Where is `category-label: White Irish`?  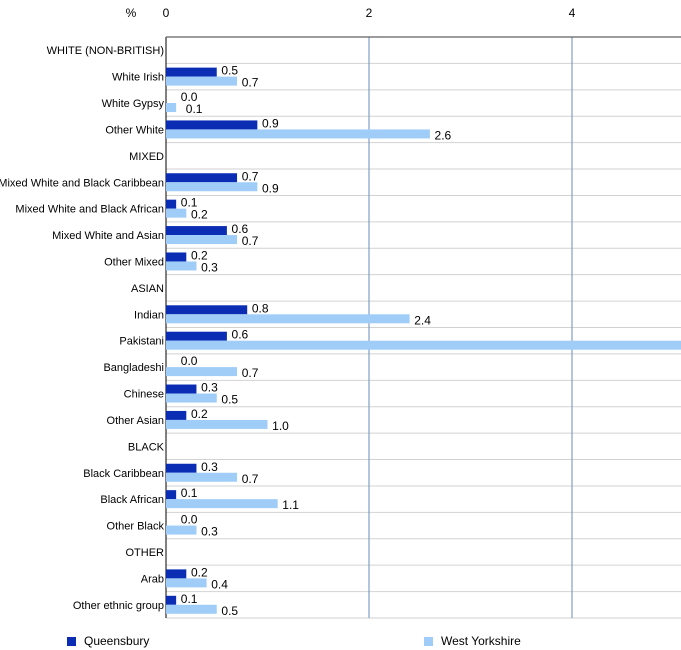 category-label: White Irish is located at coordinates (138, 78).